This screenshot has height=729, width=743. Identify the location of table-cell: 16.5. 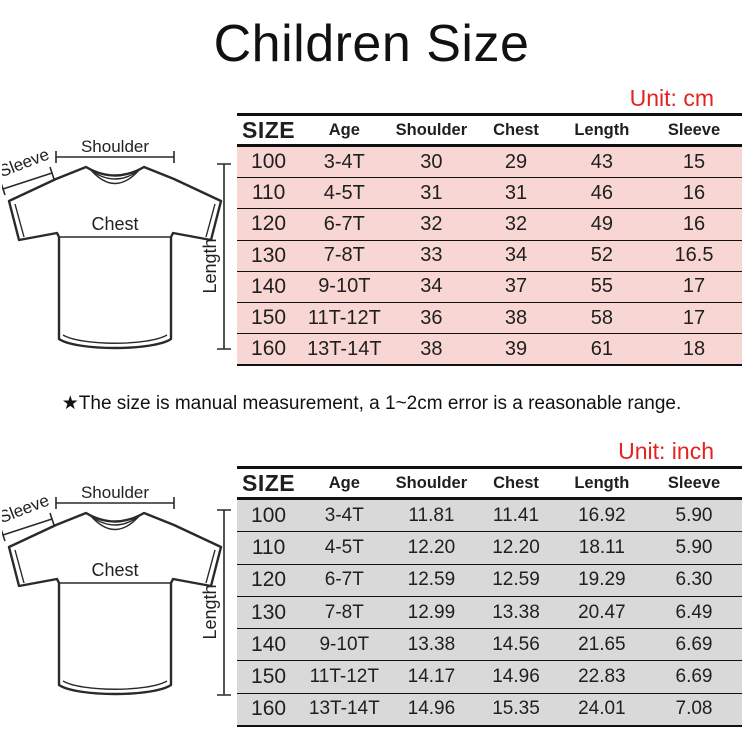
(694, 255).